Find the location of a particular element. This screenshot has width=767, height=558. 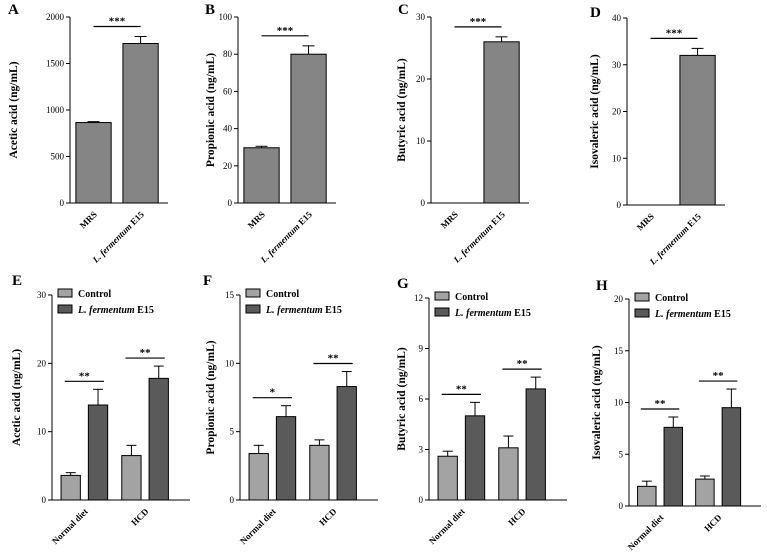

y-tick-label: 2000 is located at coordinates (55, 17).